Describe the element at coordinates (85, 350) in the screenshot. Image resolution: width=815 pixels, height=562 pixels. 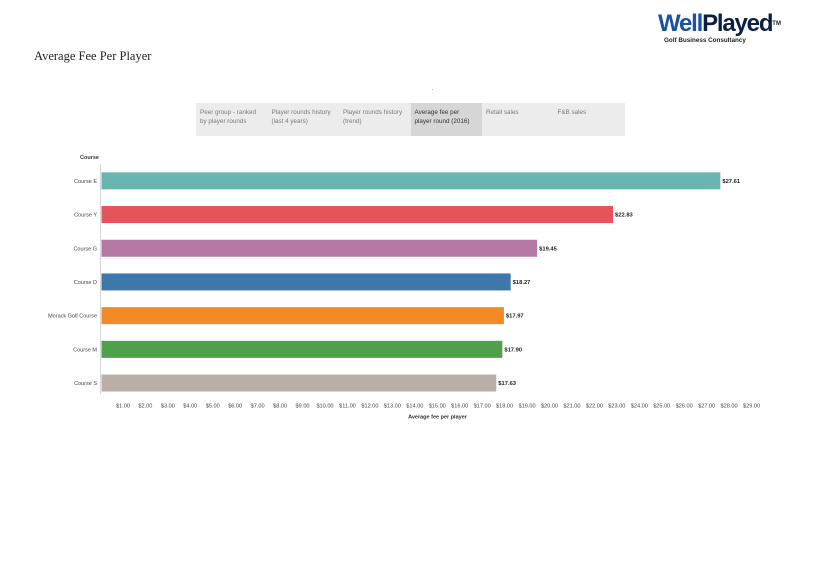
I see `category-label: Course M` at that location.